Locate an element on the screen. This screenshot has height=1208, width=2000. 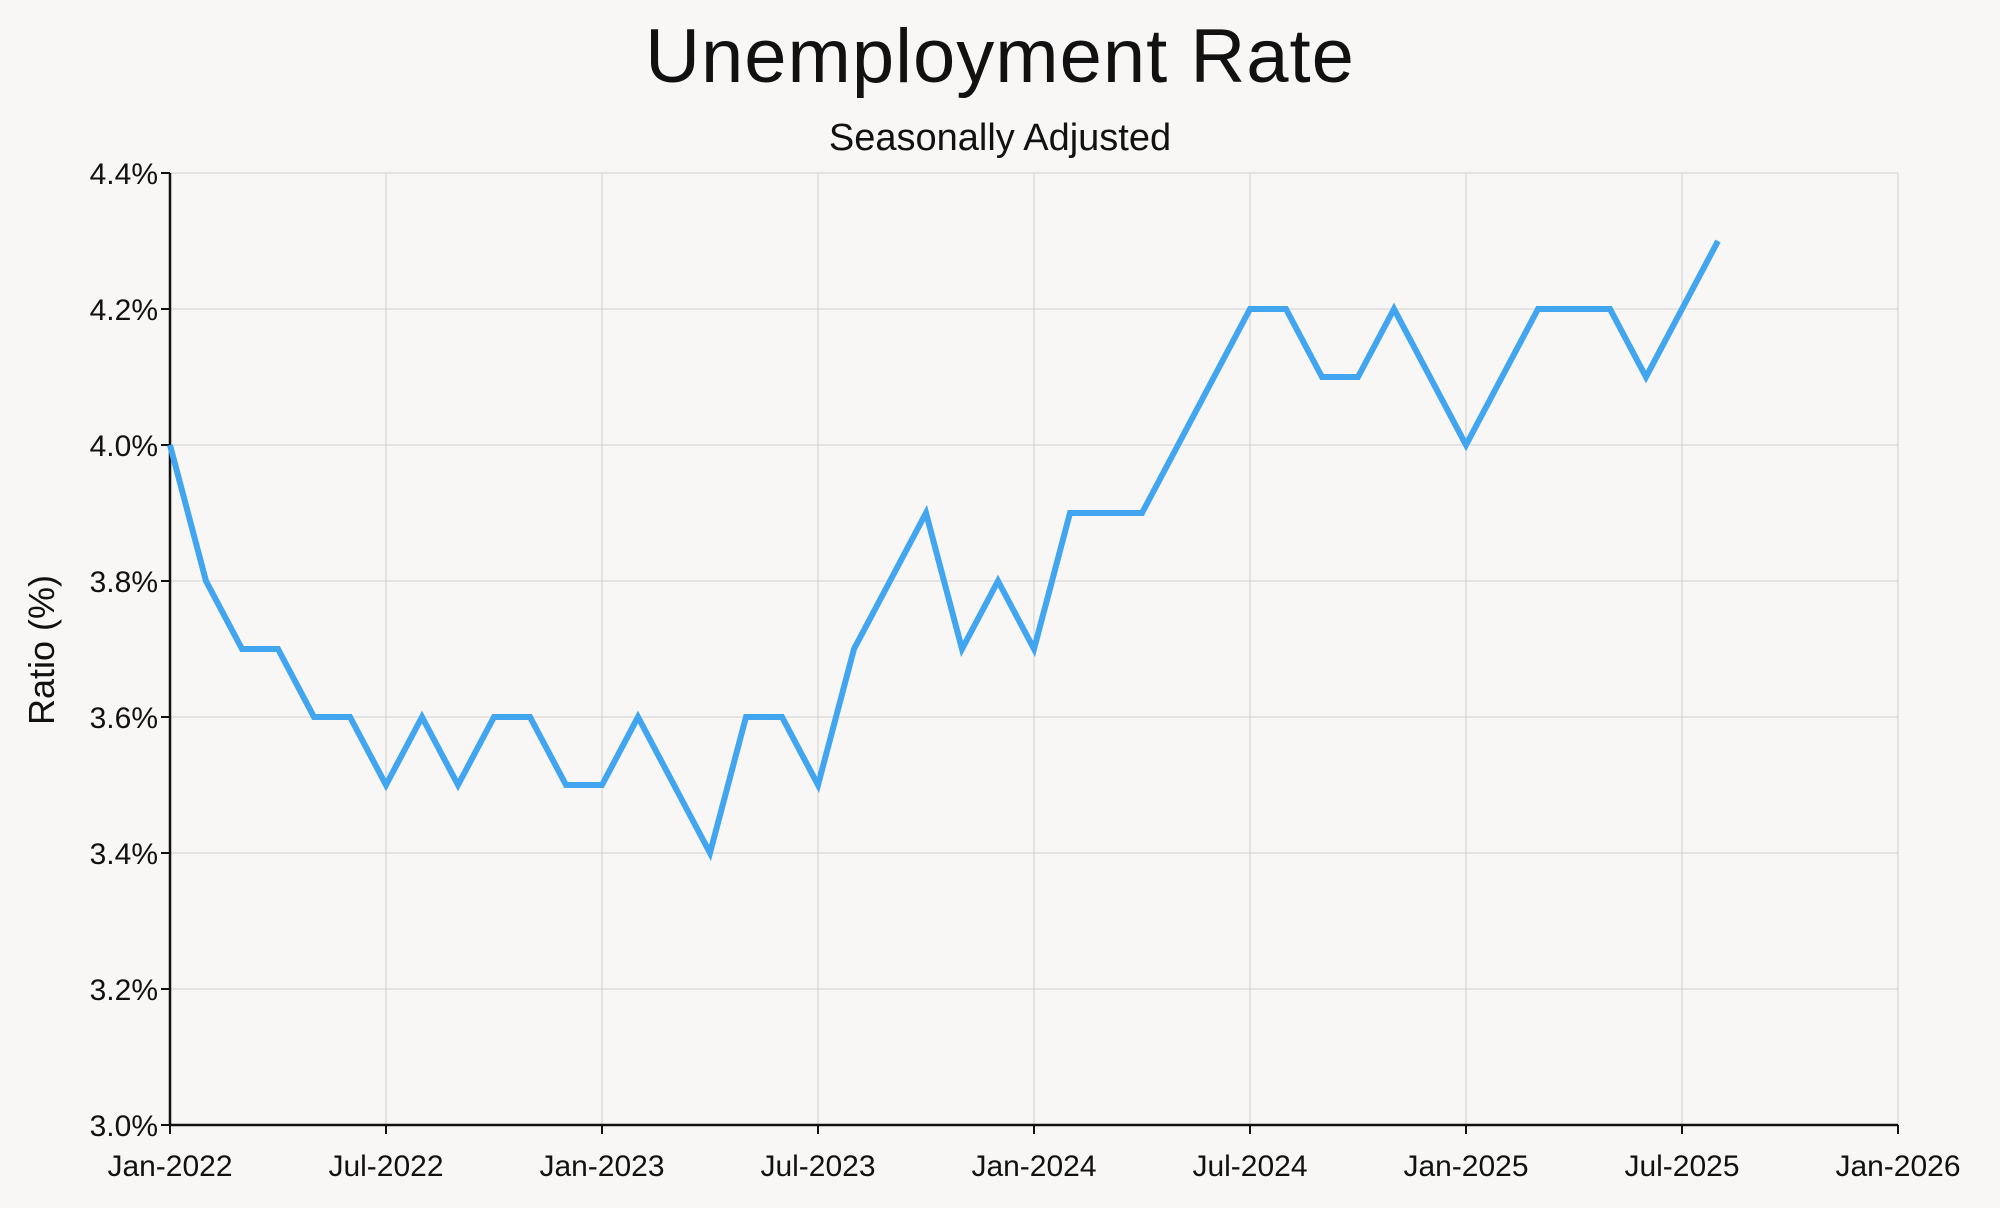
y-tick-label: 3.2% is located at coordinates (124, 990).